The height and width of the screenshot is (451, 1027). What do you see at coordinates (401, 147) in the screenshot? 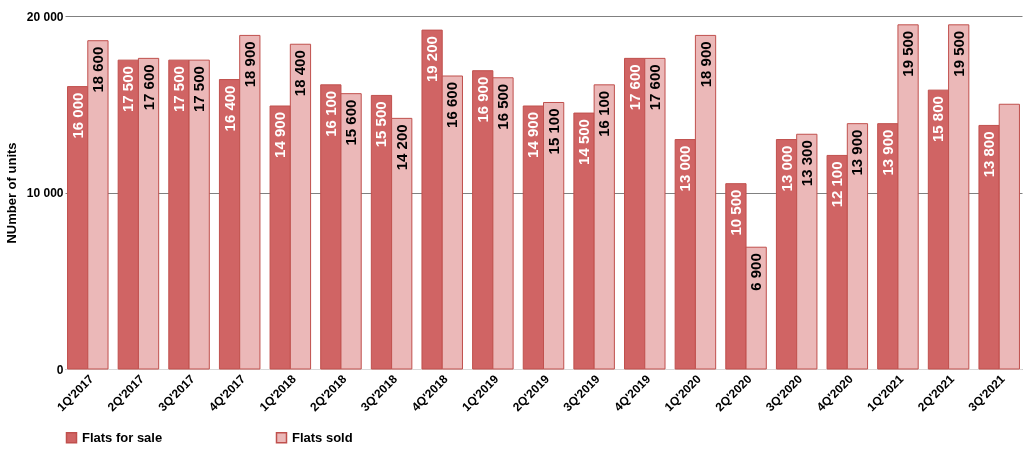
I see `data-label: 14 200` at bounding box center [401, 147].